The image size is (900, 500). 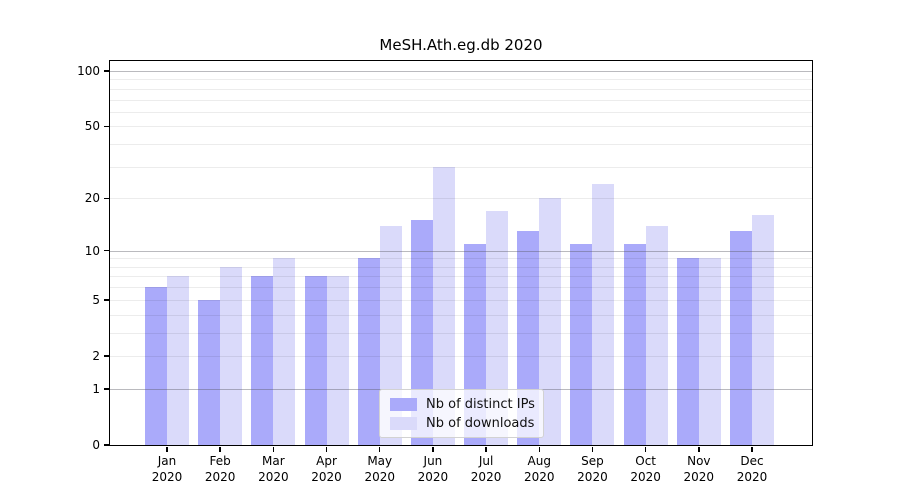 I want to click on bar-downloads-jun, so click(x=443, y=305).